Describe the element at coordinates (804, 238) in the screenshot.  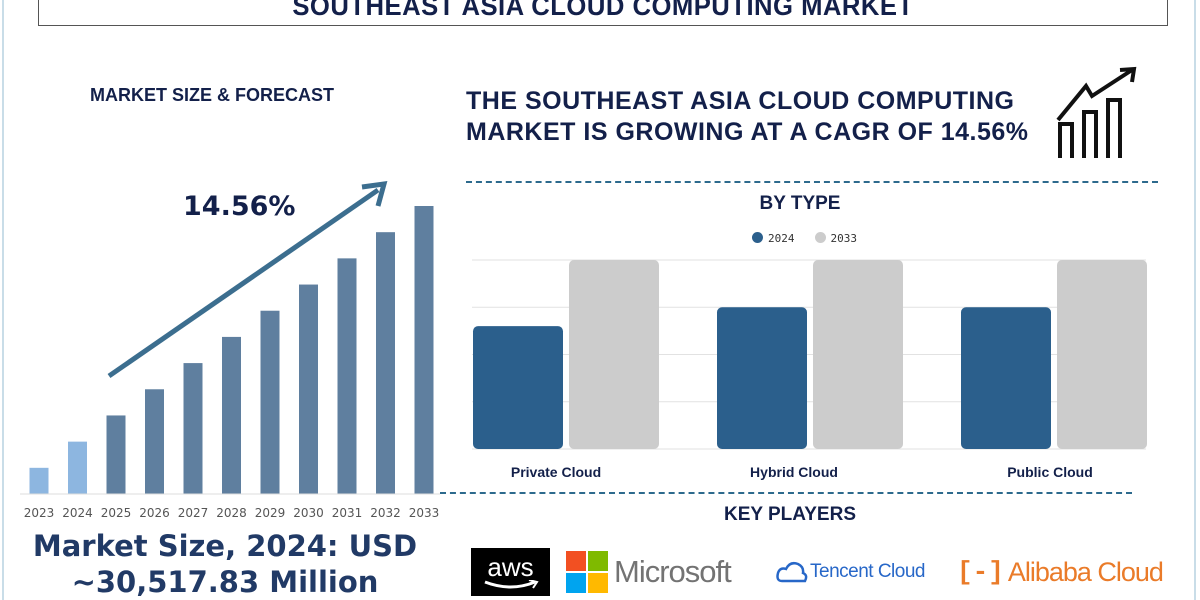
I see `by-type-legend: 2024 2033` at that location.